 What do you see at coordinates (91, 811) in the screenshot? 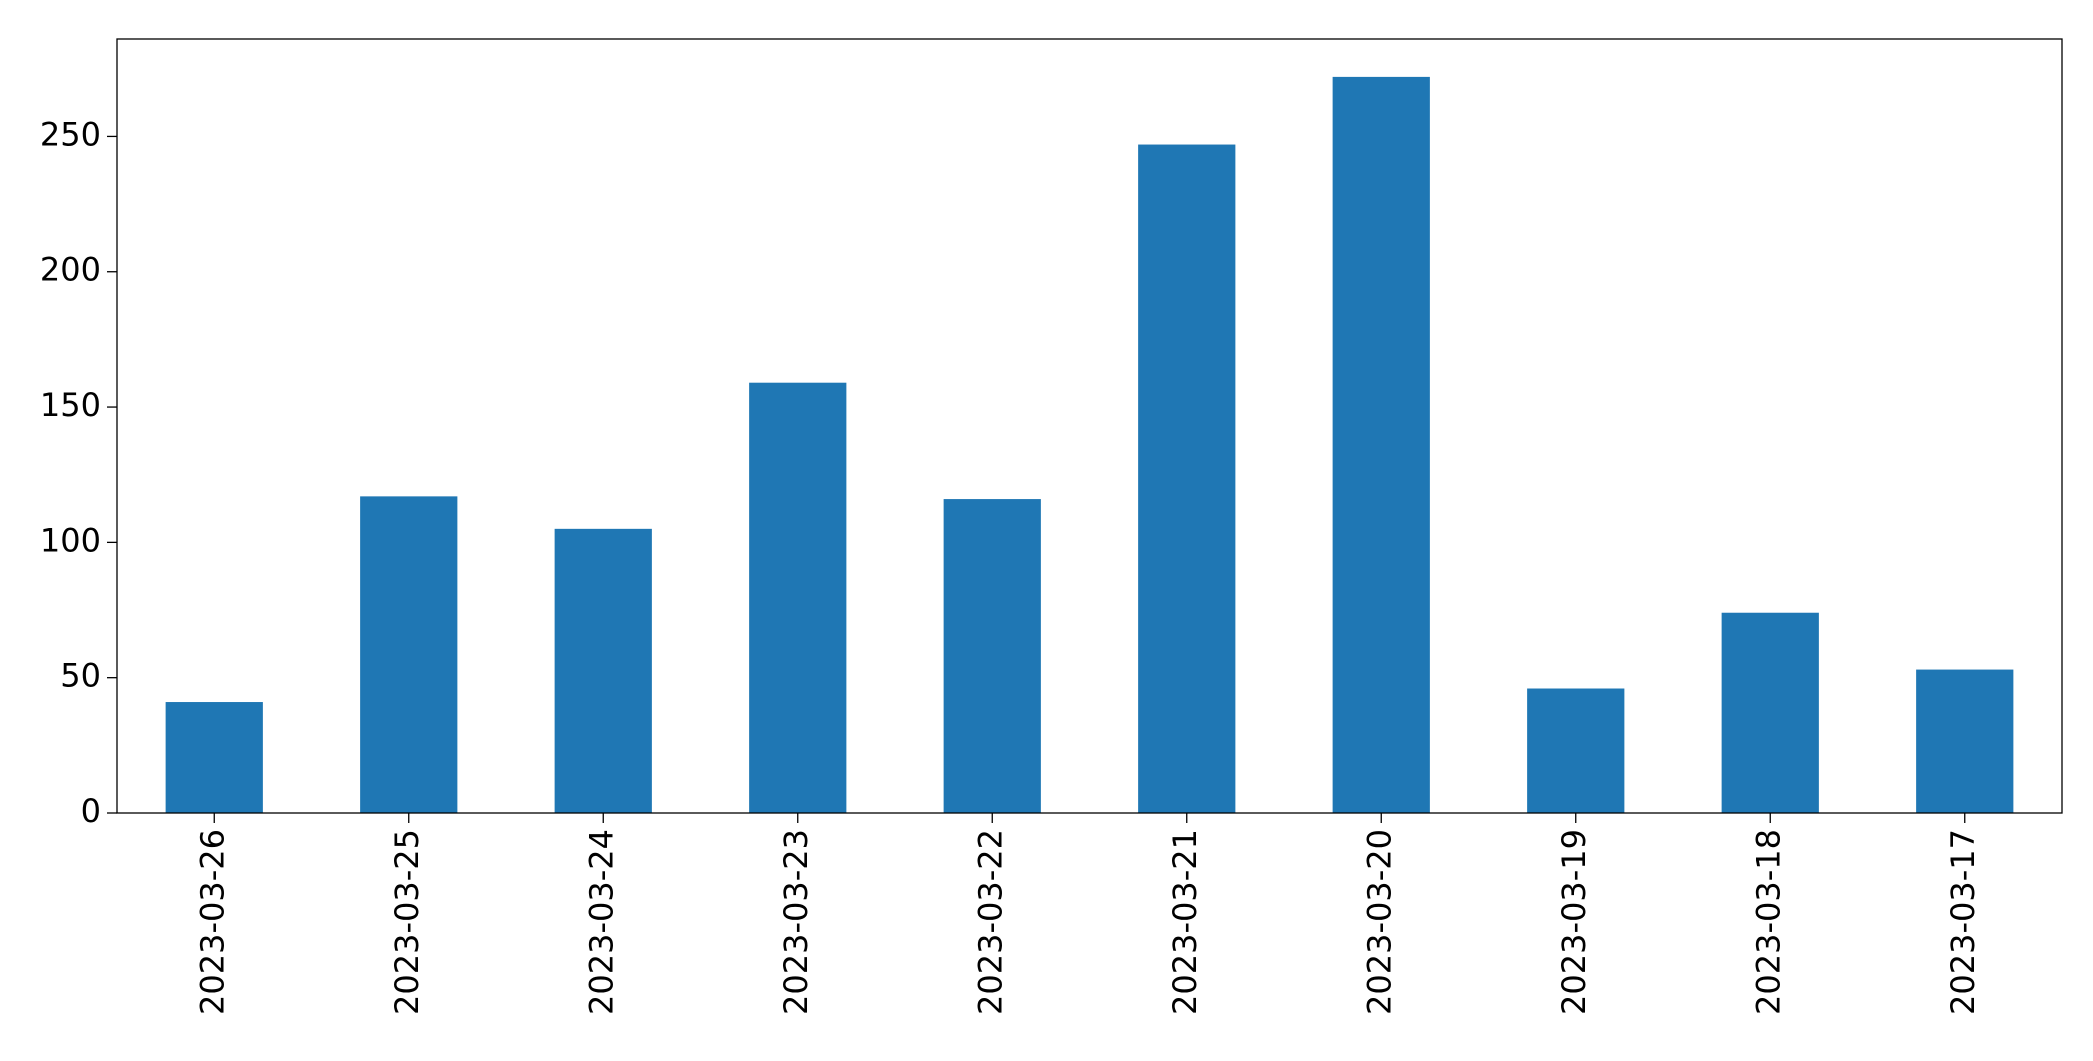
I see `y-tick-label: 0` at bounding box center [91, 811].